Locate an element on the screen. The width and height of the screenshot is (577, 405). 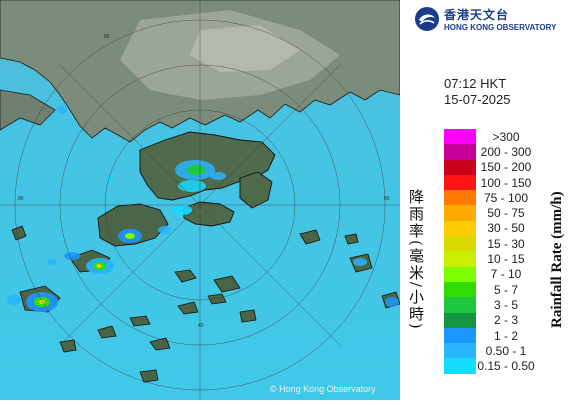
legend-row: 3 - 5 is located at coordinates (490, 305).